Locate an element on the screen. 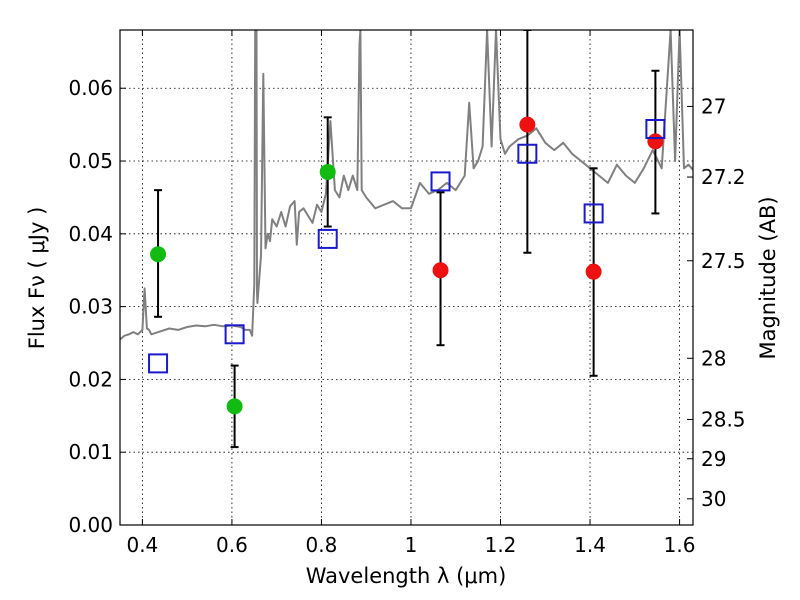 The image size is (800, 600). x-tick-label: 1.4 is located at coordinates (590, 545).